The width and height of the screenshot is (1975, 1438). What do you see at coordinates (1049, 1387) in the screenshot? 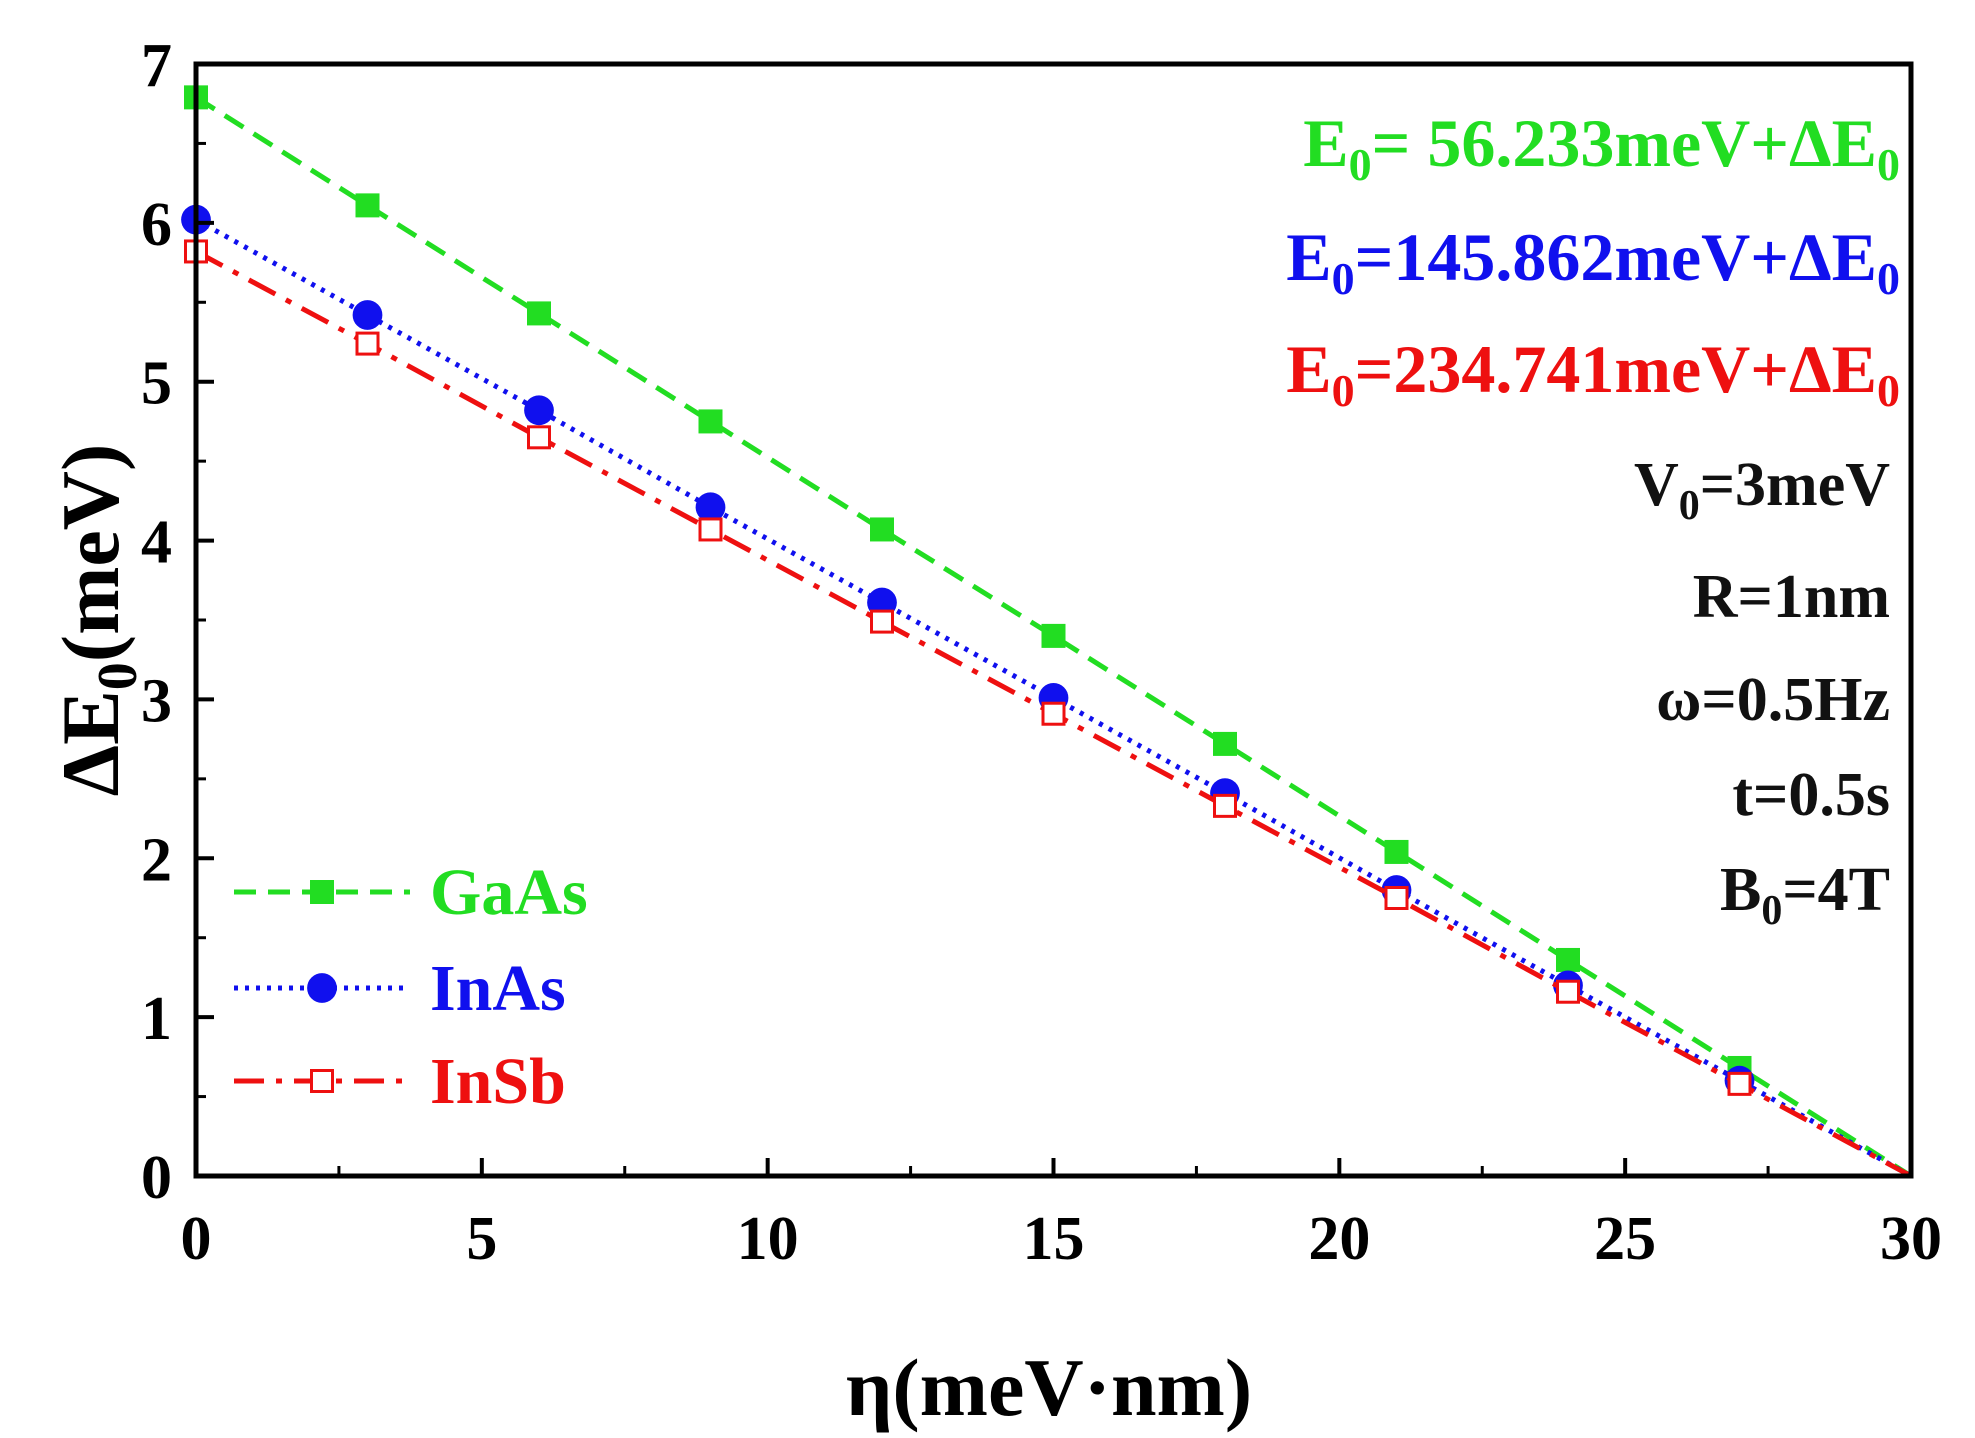
I see `x-axis-label: η(meV·nm)` at bounding box center [1049, 1387].